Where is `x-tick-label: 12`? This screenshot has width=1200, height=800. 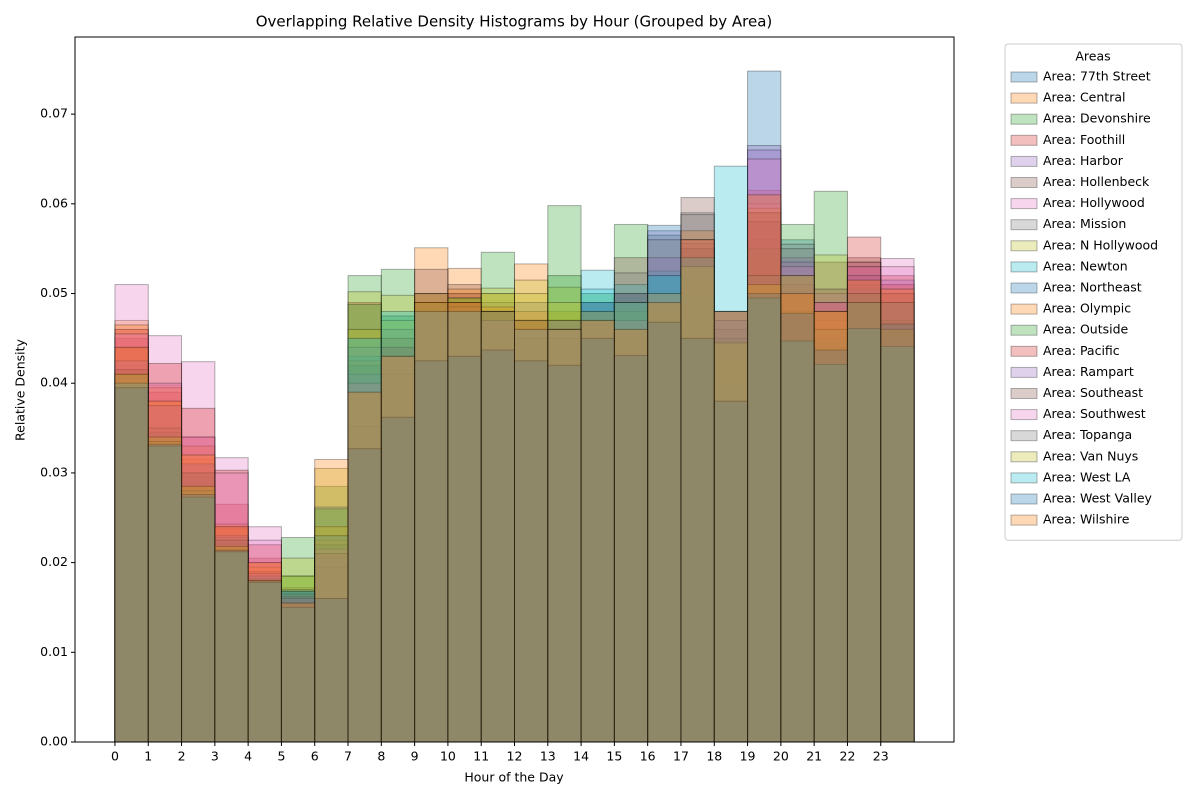
x-tick-label: 12 is located at coordinates (515, 756).